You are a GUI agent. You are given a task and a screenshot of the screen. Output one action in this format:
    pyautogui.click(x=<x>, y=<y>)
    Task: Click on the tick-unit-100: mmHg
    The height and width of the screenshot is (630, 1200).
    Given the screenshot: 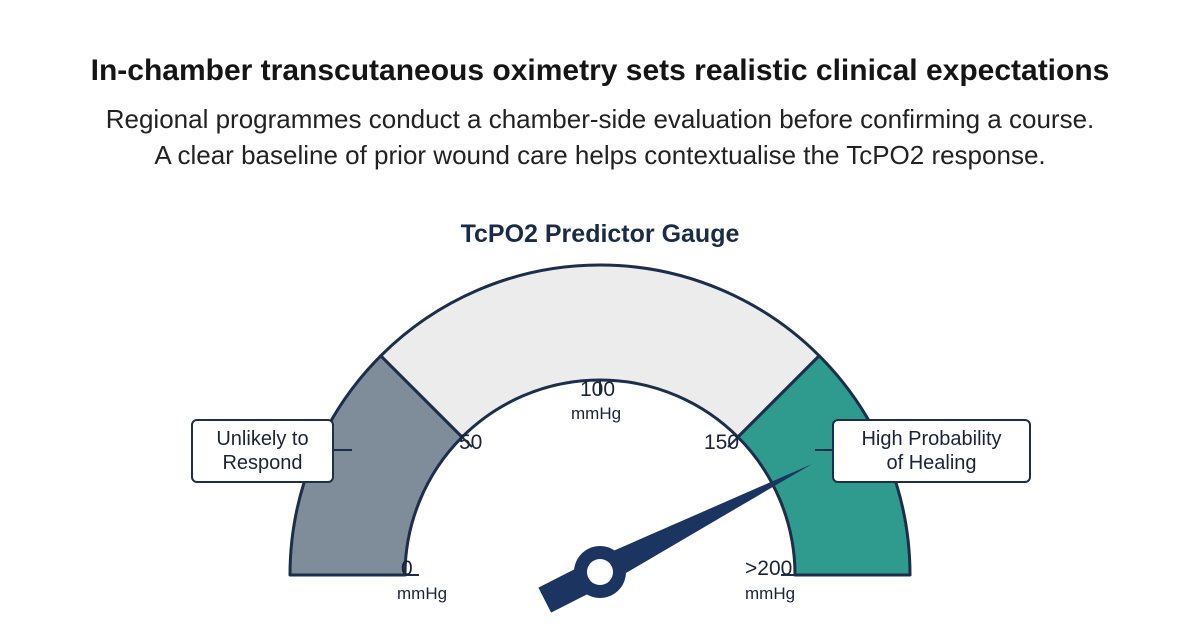 What is the action you would take?
    pyautogui.click(x=596, y=413)
    